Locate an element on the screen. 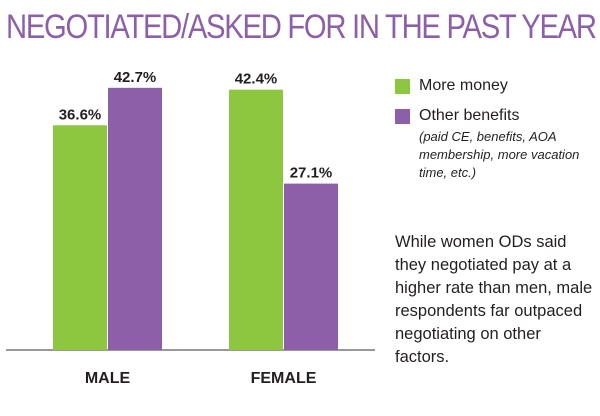 The image size is (600, 416). bar-female-more-money is located at coordinates (256, 219).